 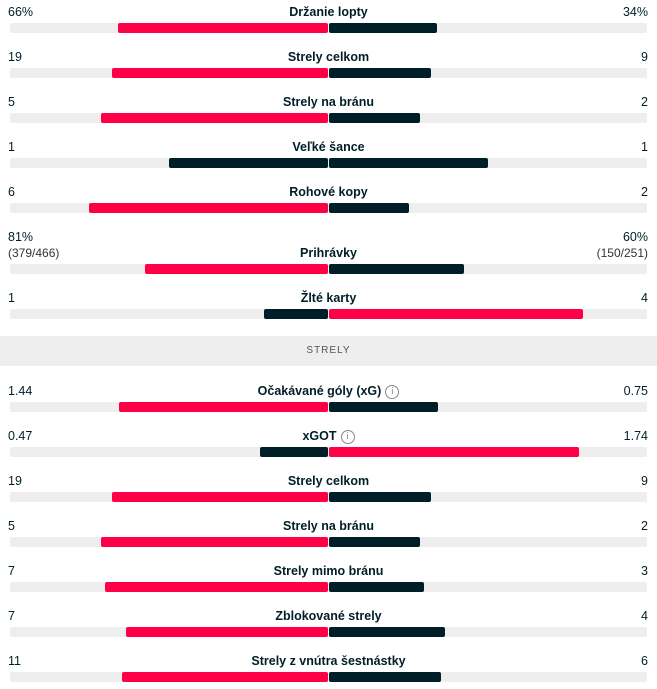 I want to click on stat-label-text: Strely mimo bránu, so click(x=328, y=571).